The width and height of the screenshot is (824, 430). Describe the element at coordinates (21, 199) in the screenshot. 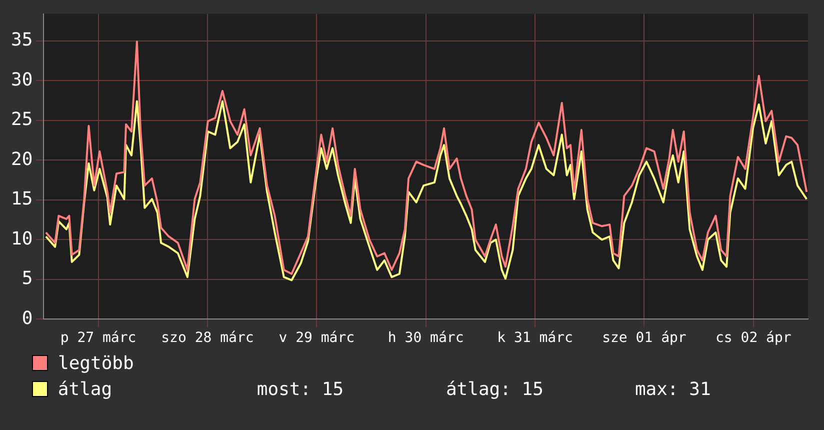

I see `y-tick-label: 15` at that location.